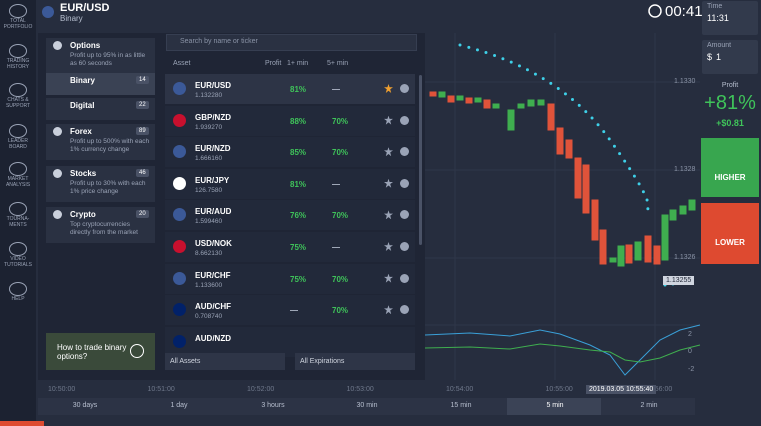  What do you see at coordinates (85, 8) in the screenshot?
I see `asset-title: EUR/USD` at bounding box center [85, 8].